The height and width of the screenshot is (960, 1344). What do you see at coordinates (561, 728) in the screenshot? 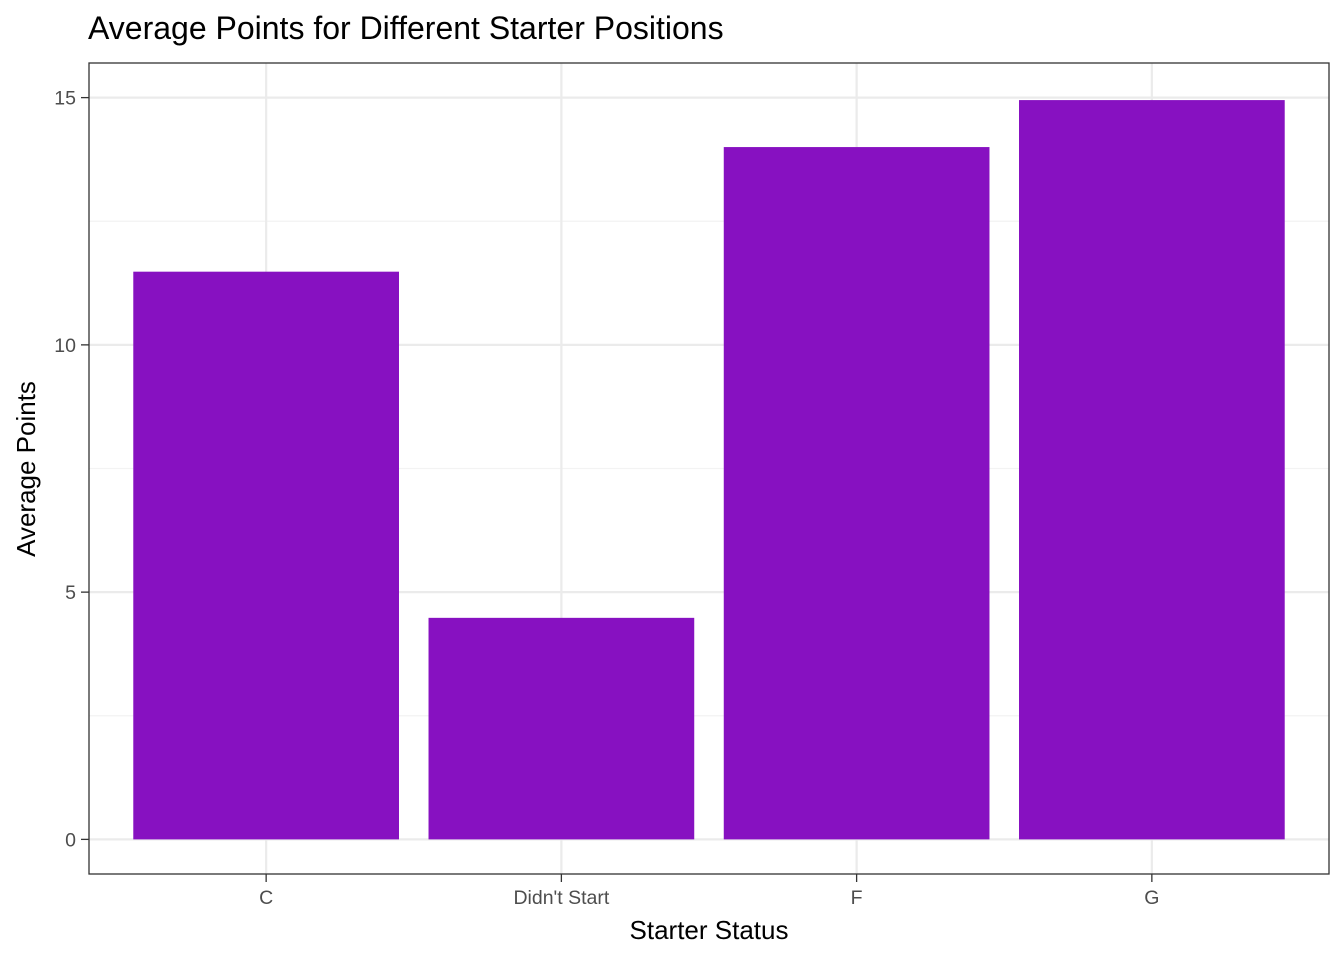
I see `bar-didn-t-start` at bounding box center [561, 728].